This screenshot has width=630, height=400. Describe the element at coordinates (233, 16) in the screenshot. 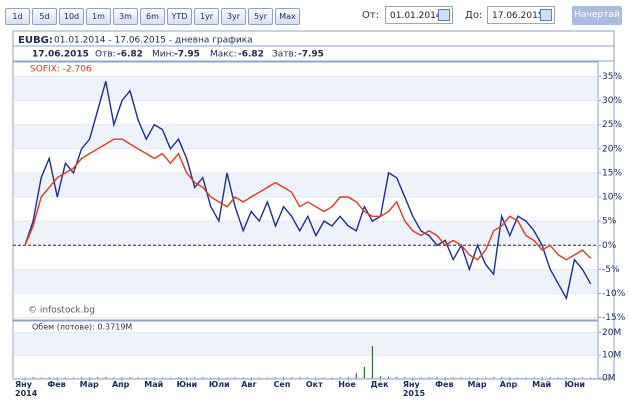

I see `range-button: 3yr` at that location.